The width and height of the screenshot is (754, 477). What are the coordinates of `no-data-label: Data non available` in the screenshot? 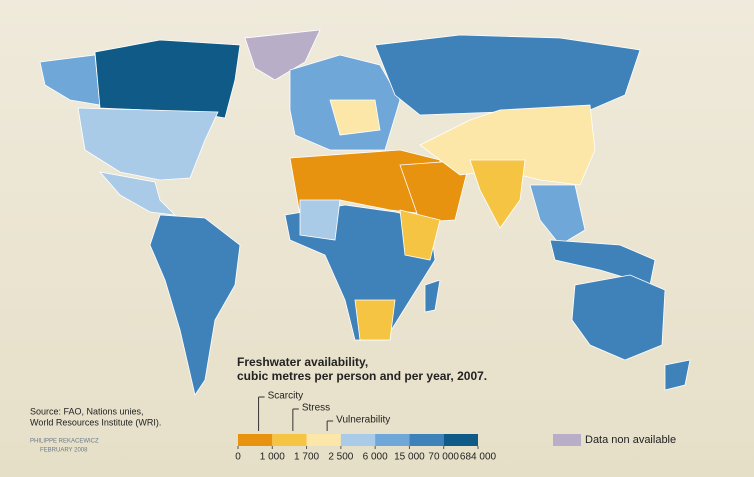 It's located at (630, 440).